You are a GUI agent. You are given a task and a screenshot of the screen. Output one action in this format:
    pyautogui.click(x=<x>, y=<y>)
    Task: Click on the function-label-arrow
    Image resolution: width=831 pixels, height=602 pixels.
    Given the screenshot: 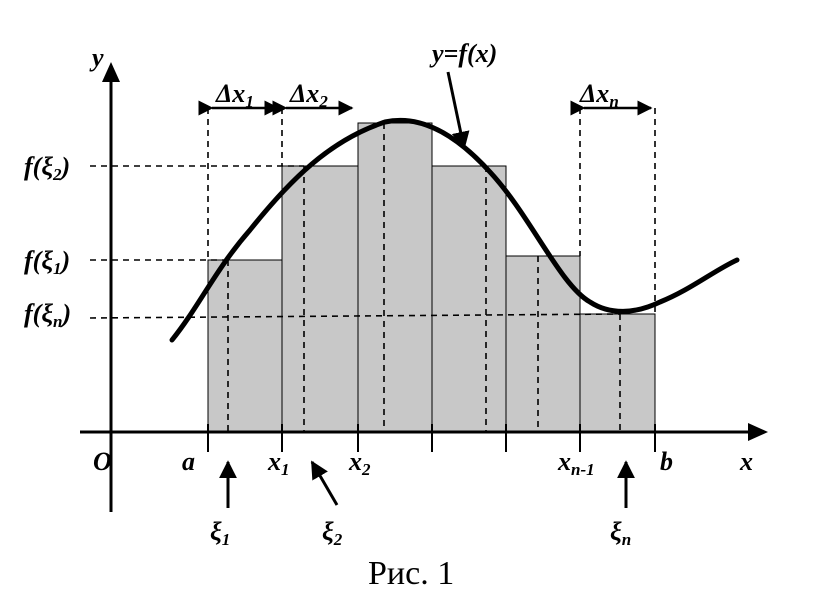 What is the action you would take?
    pyautogui.click(x=458, y=110)
    